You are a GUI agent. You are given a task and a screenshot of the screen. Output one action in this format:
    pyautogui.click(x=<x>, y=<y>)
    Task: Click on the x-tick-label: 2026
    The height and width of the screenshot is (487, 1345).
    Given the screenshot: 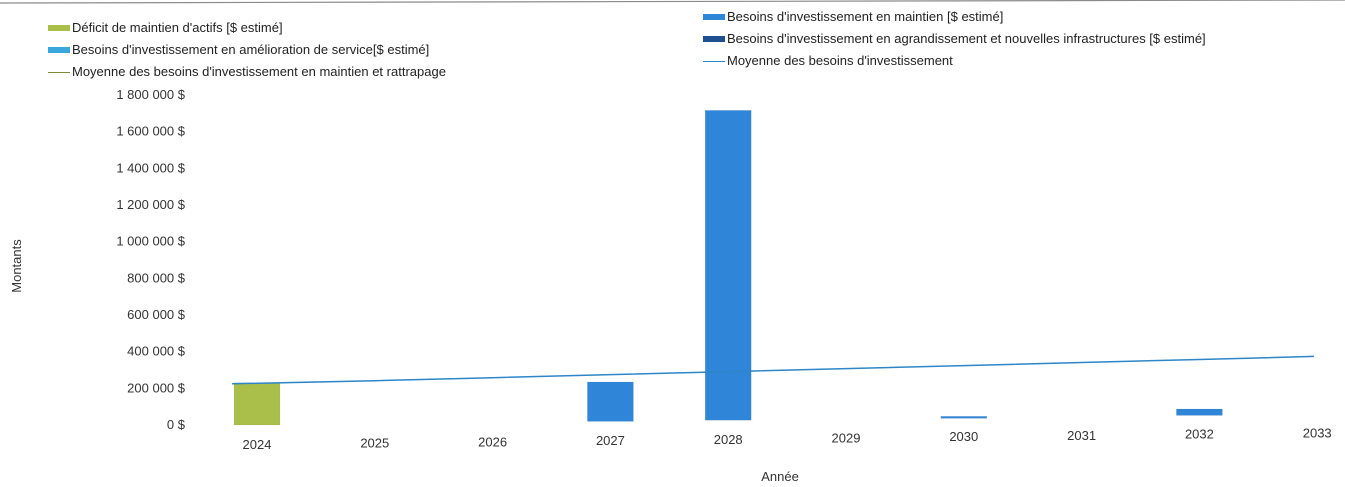 What is the action you would take?
    pyautogui.click(x=492, y=441)
    